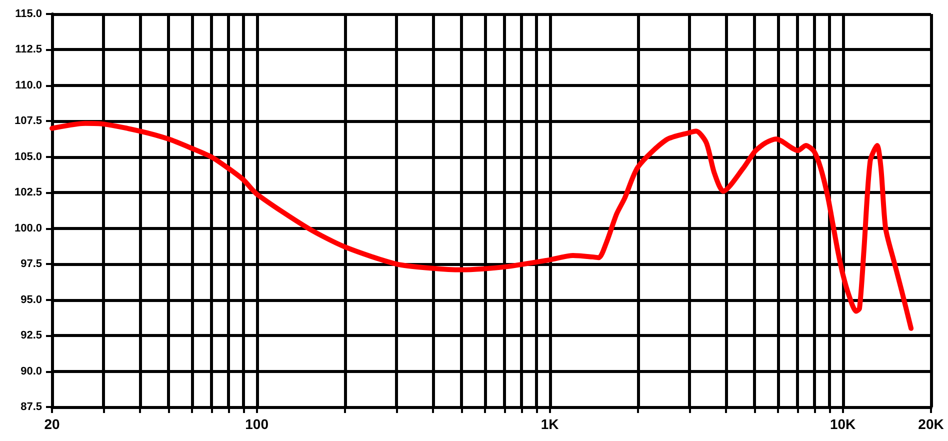  What do you see at coordinates (28, 50) in the screenshot?
I see `y-tick-label: 112.5` at bounding box center [28, 50].